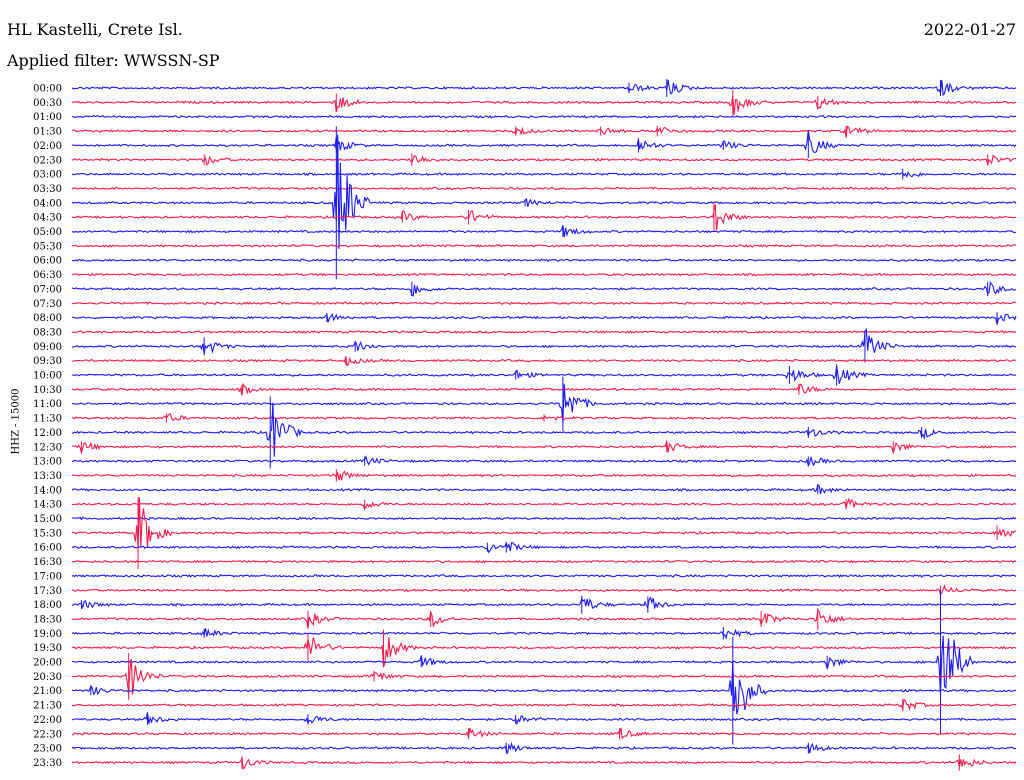  I want to click on time-label: 10:00, so click(47, 376).